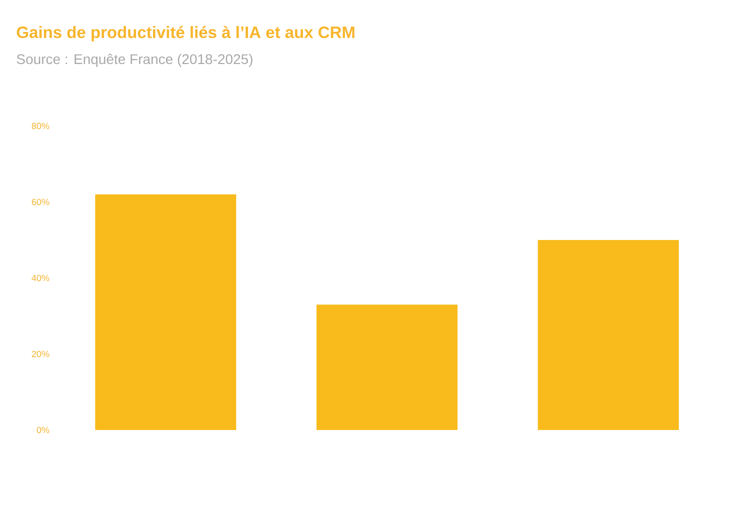 The height and width of the screenshot is (528, 753). I want to click on y-tick-label: 80%, so click(41, 126).